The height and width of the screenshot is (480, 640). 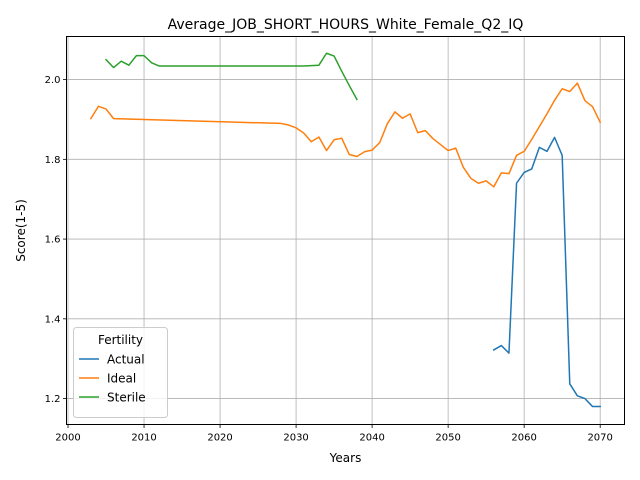 I want to click on x-tick-label: 2000, so click(x=67, y=438).